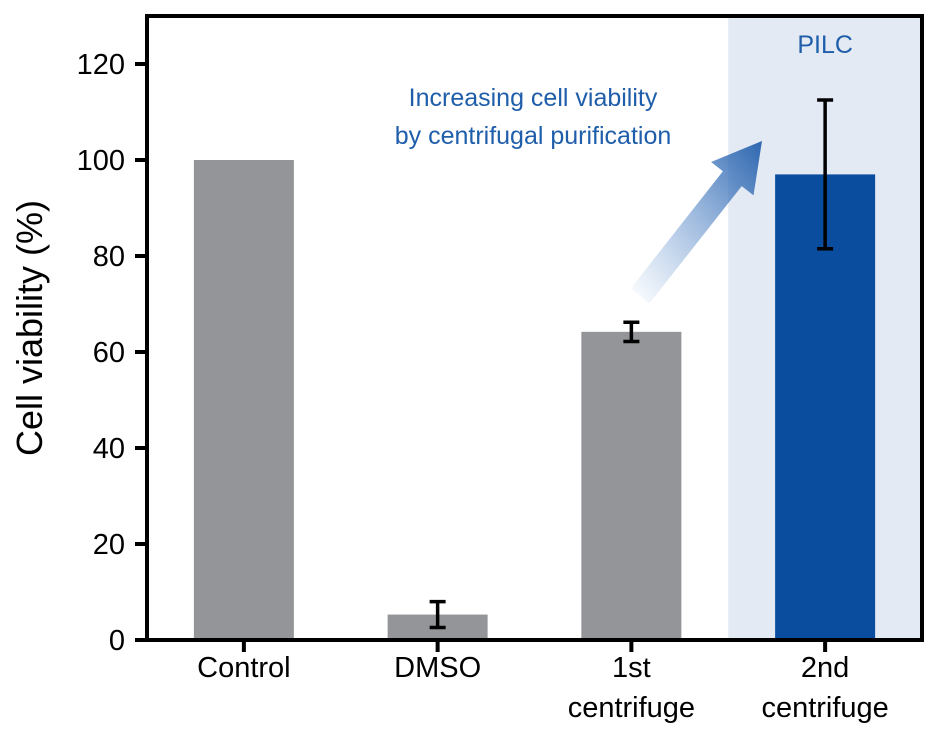  What do you see at coordinates (631, 668) in the screenshot?
I see `x-tick-label-line: 1st` at bounding box center [631, 668].